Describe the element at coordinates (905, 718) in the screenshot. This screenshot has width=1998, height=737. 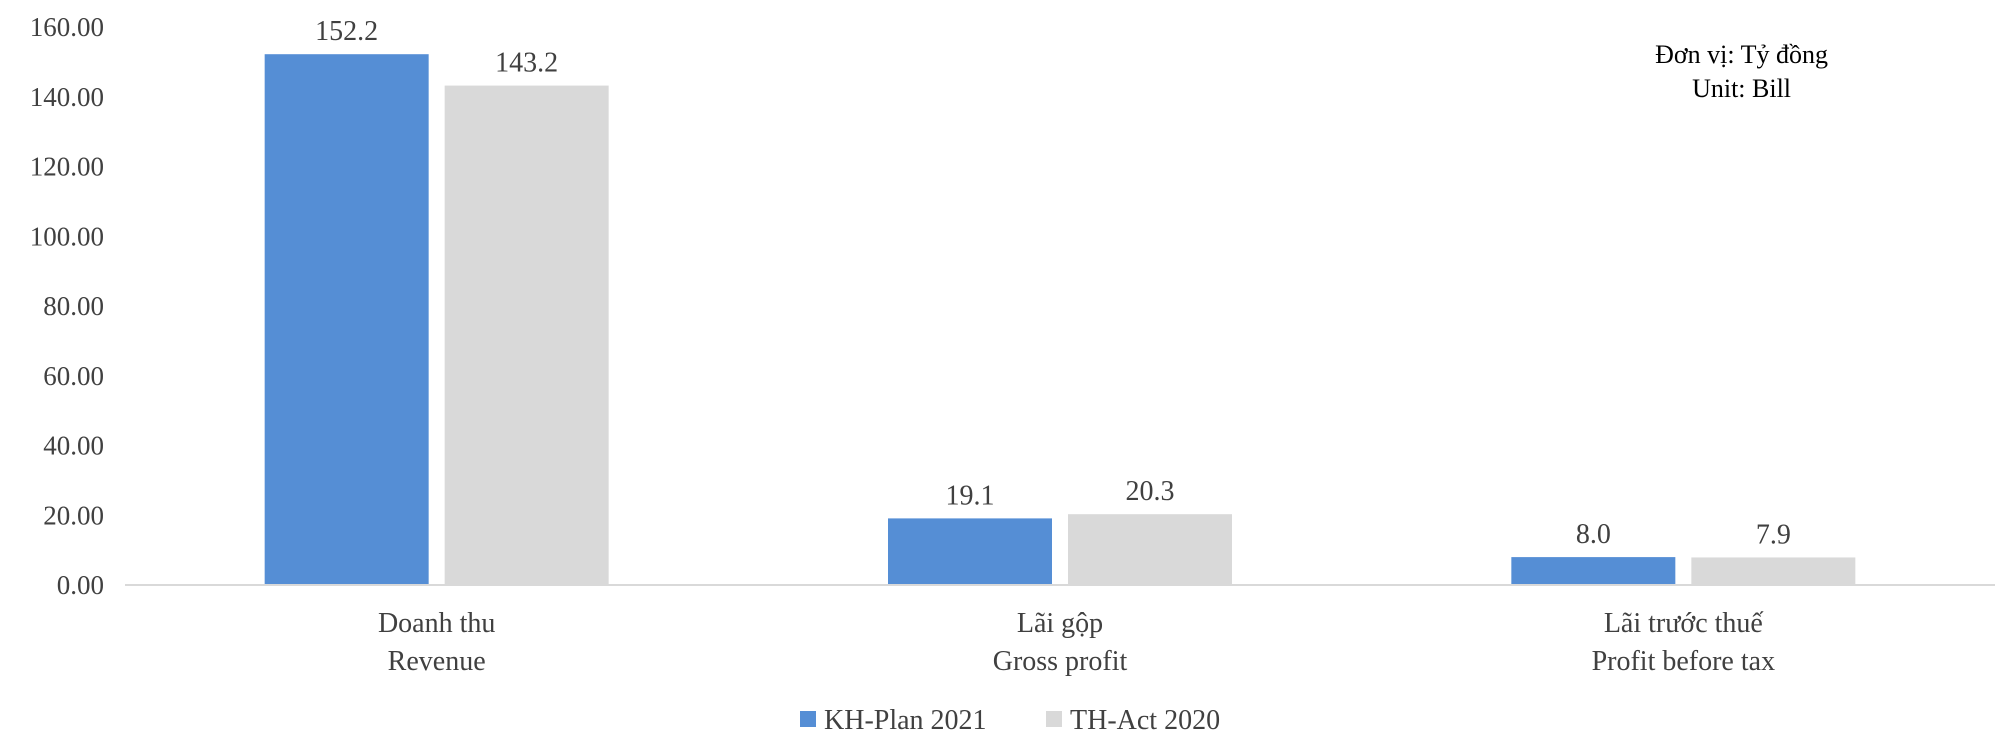
I see `legend-label: KH-Plan 2021` at that location.